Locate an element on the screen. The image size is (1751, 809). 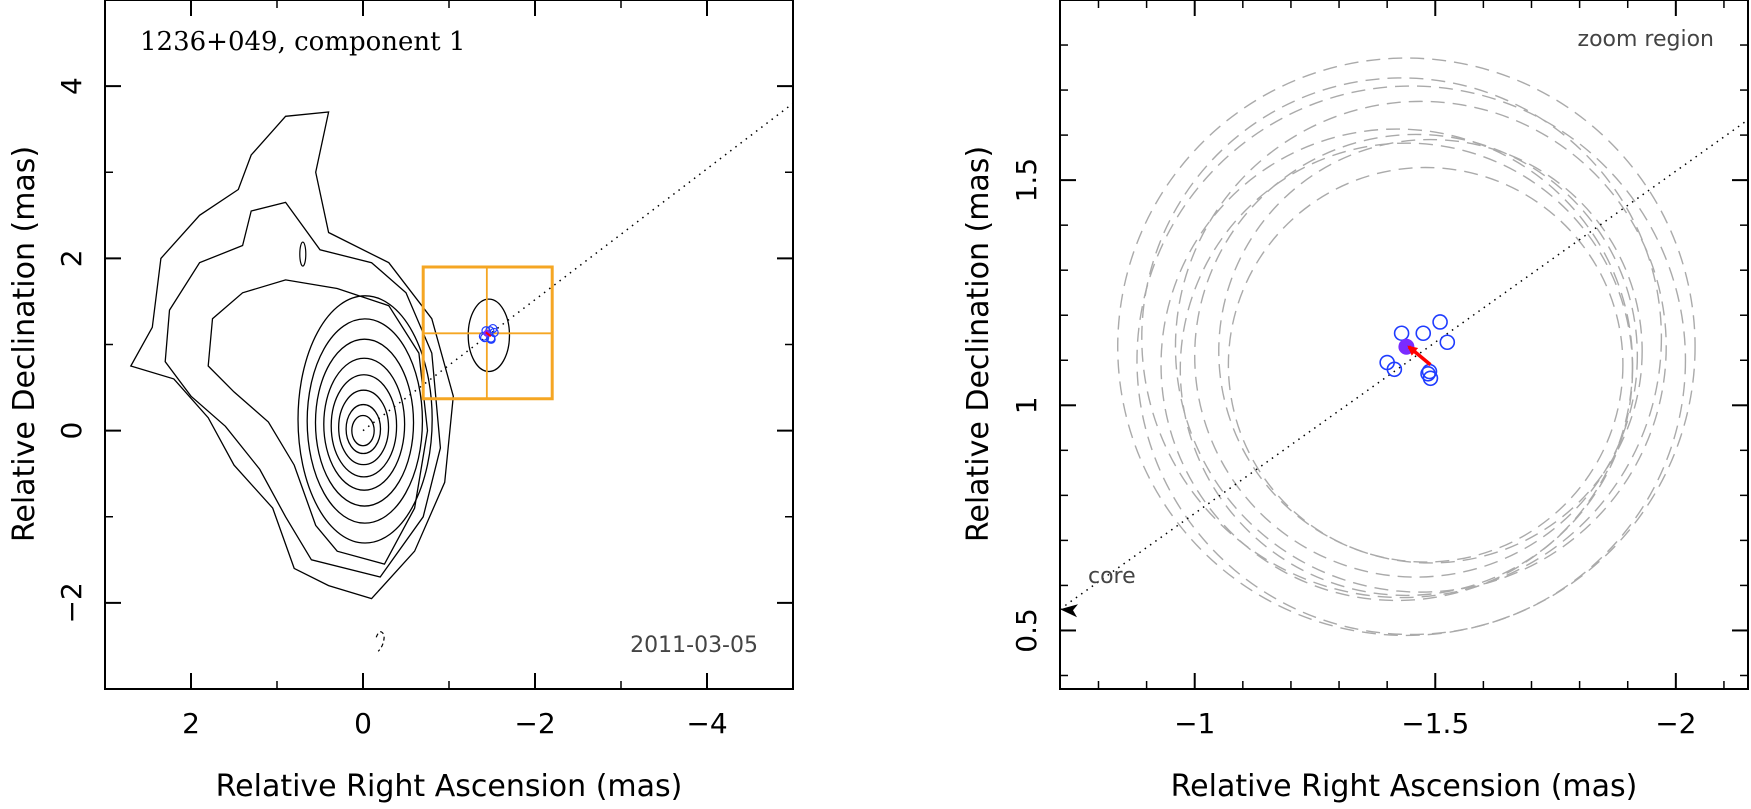
right-y-tick-label: 1 is located at coordinates (1026, 405).